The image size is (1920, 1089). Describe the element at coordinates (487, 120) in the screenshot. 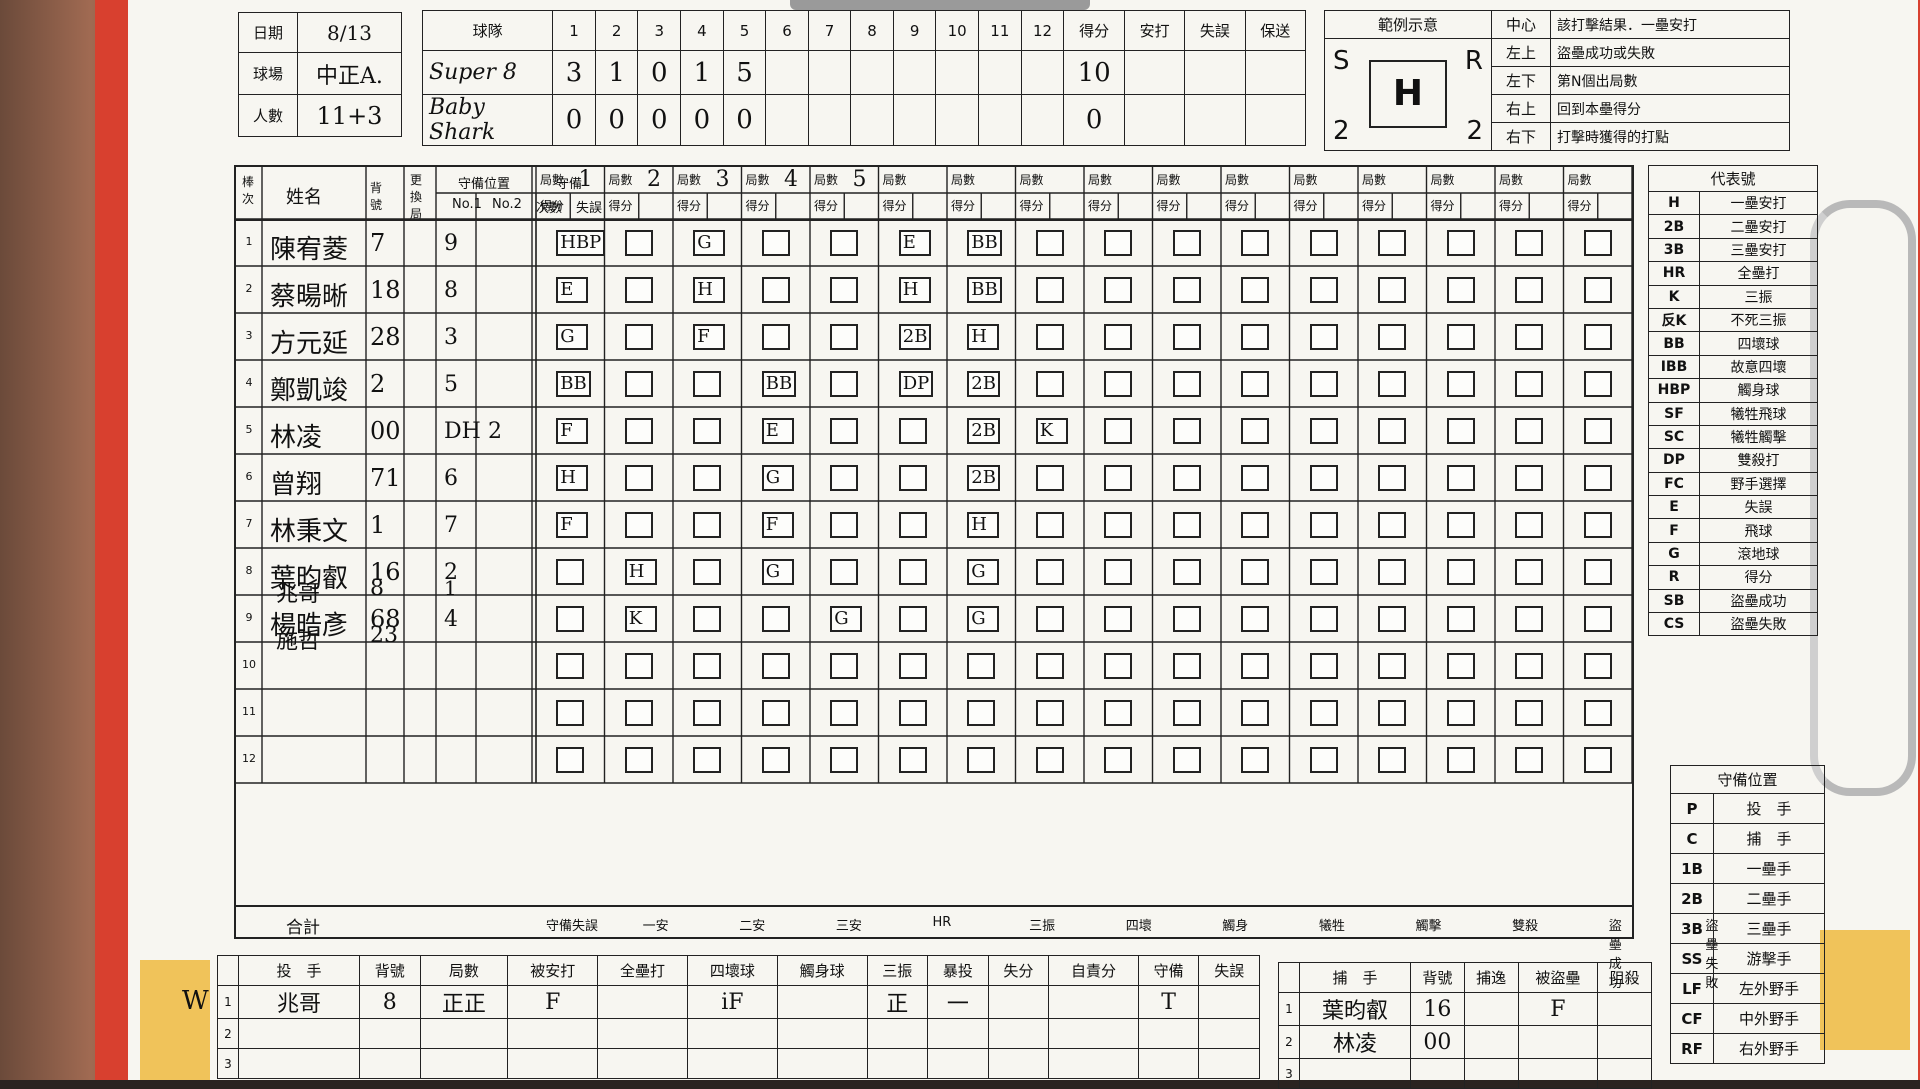

I see `team-name: Baby Shark` at that location.